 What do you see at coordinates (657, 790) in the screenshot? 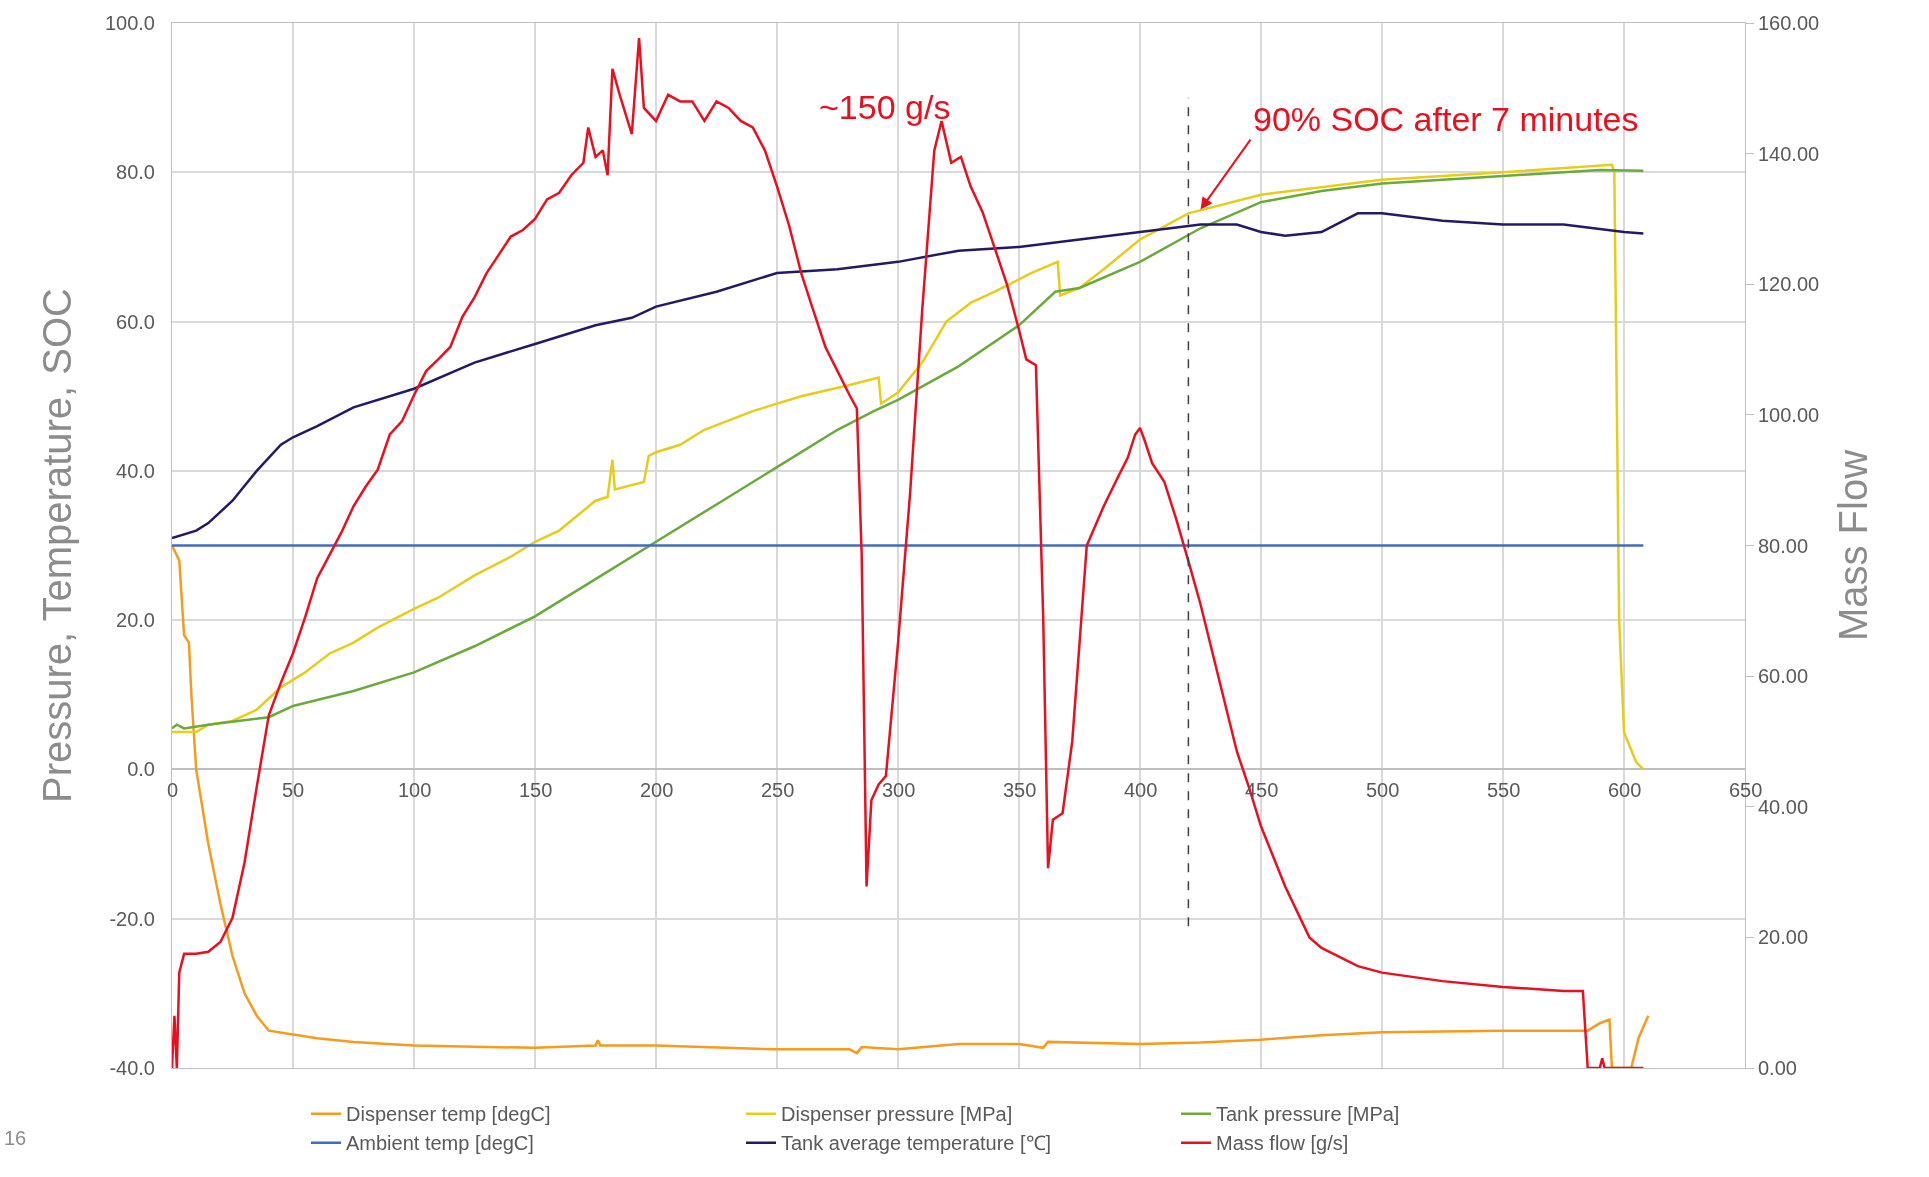
I see `x-tick-label: 200` at bounding box center [657, 790].